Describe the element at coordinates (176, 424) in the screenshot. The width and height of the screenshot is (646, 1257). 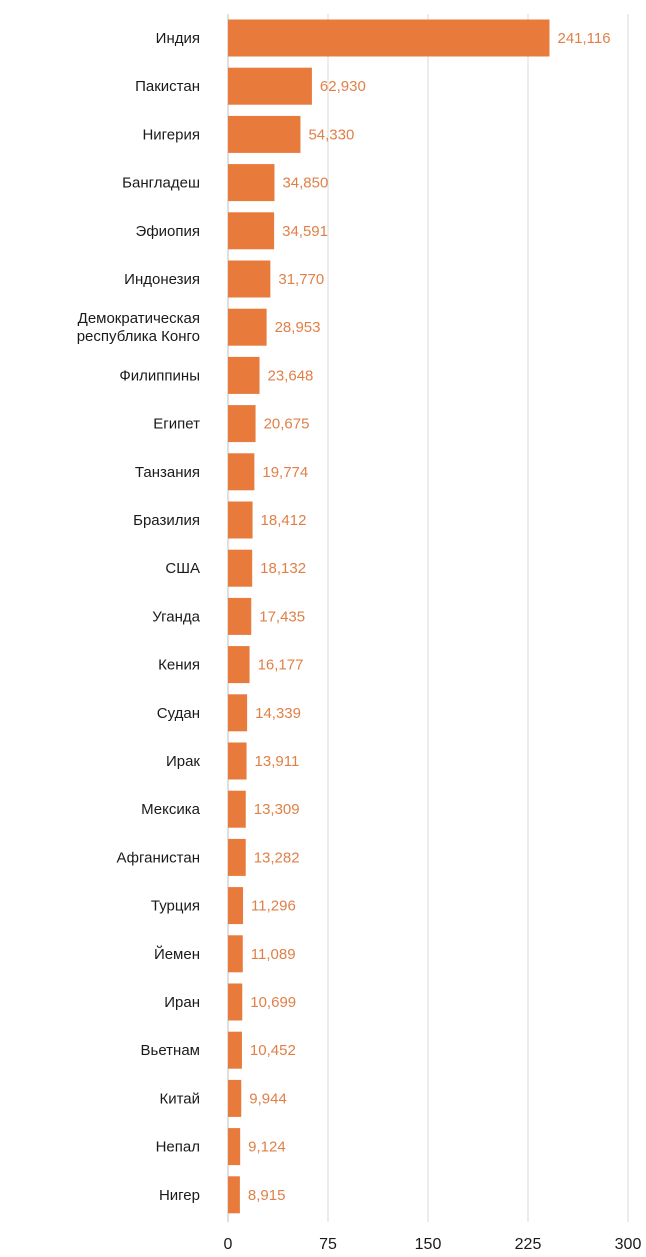
I see `category-label: Египет` at that location.